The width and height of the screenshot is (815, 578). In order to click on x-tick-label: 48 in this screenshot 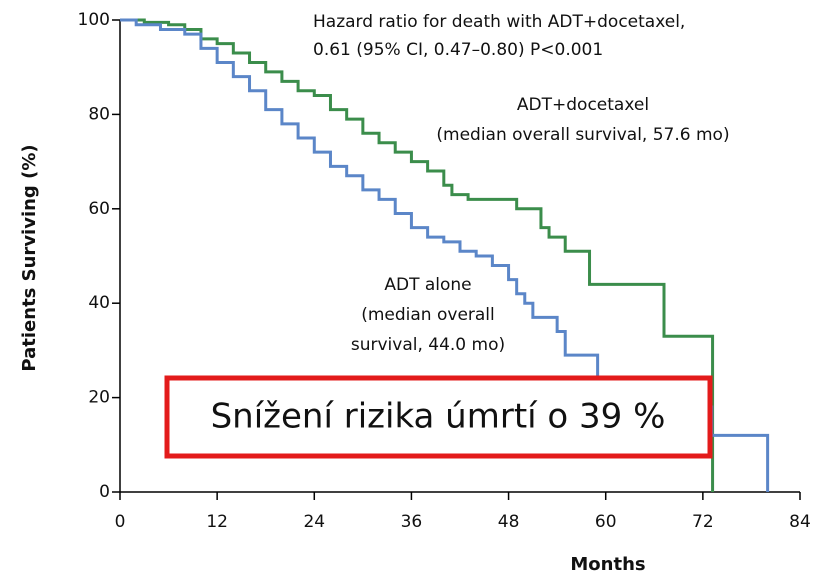, I will do `click(509, 522)`.